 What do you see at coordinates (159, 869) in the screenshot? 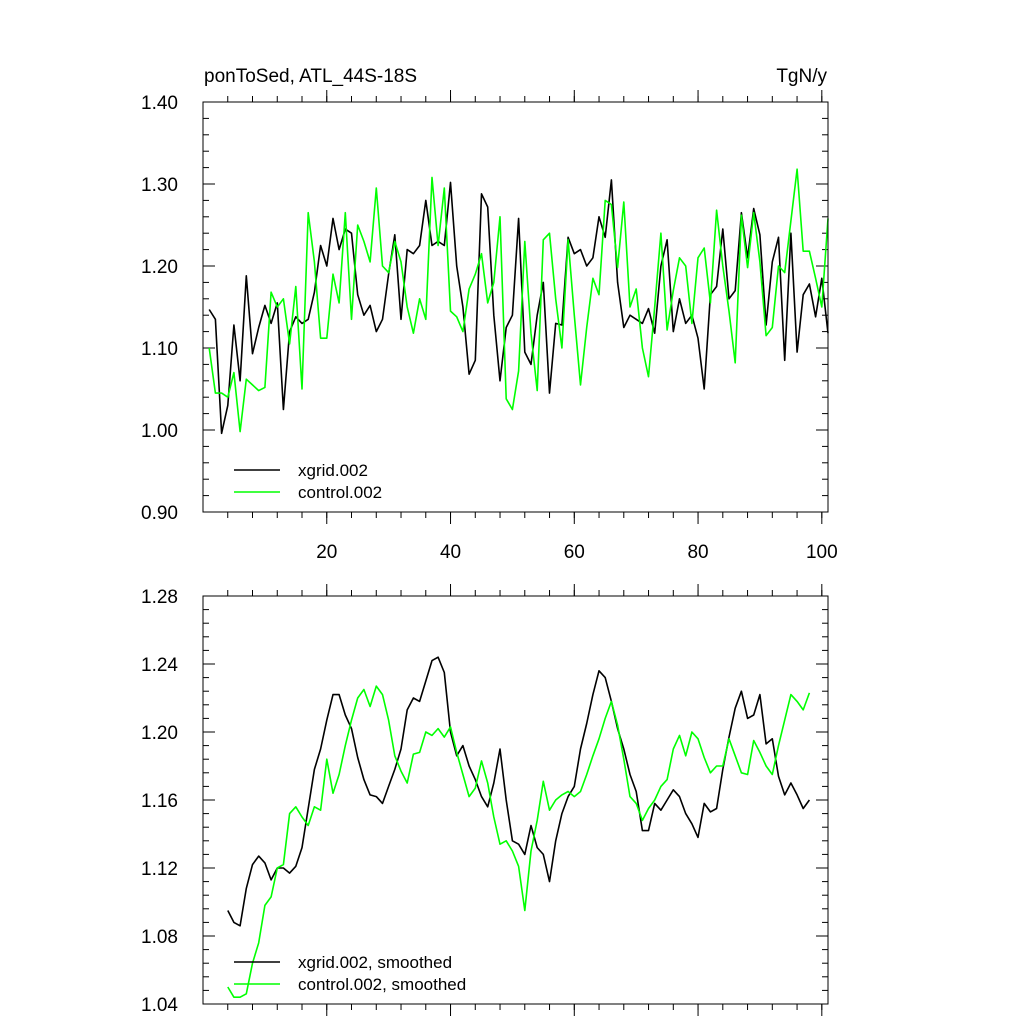
I see `y-tick-label-2: 1.12` at bounding box center [159, 869].